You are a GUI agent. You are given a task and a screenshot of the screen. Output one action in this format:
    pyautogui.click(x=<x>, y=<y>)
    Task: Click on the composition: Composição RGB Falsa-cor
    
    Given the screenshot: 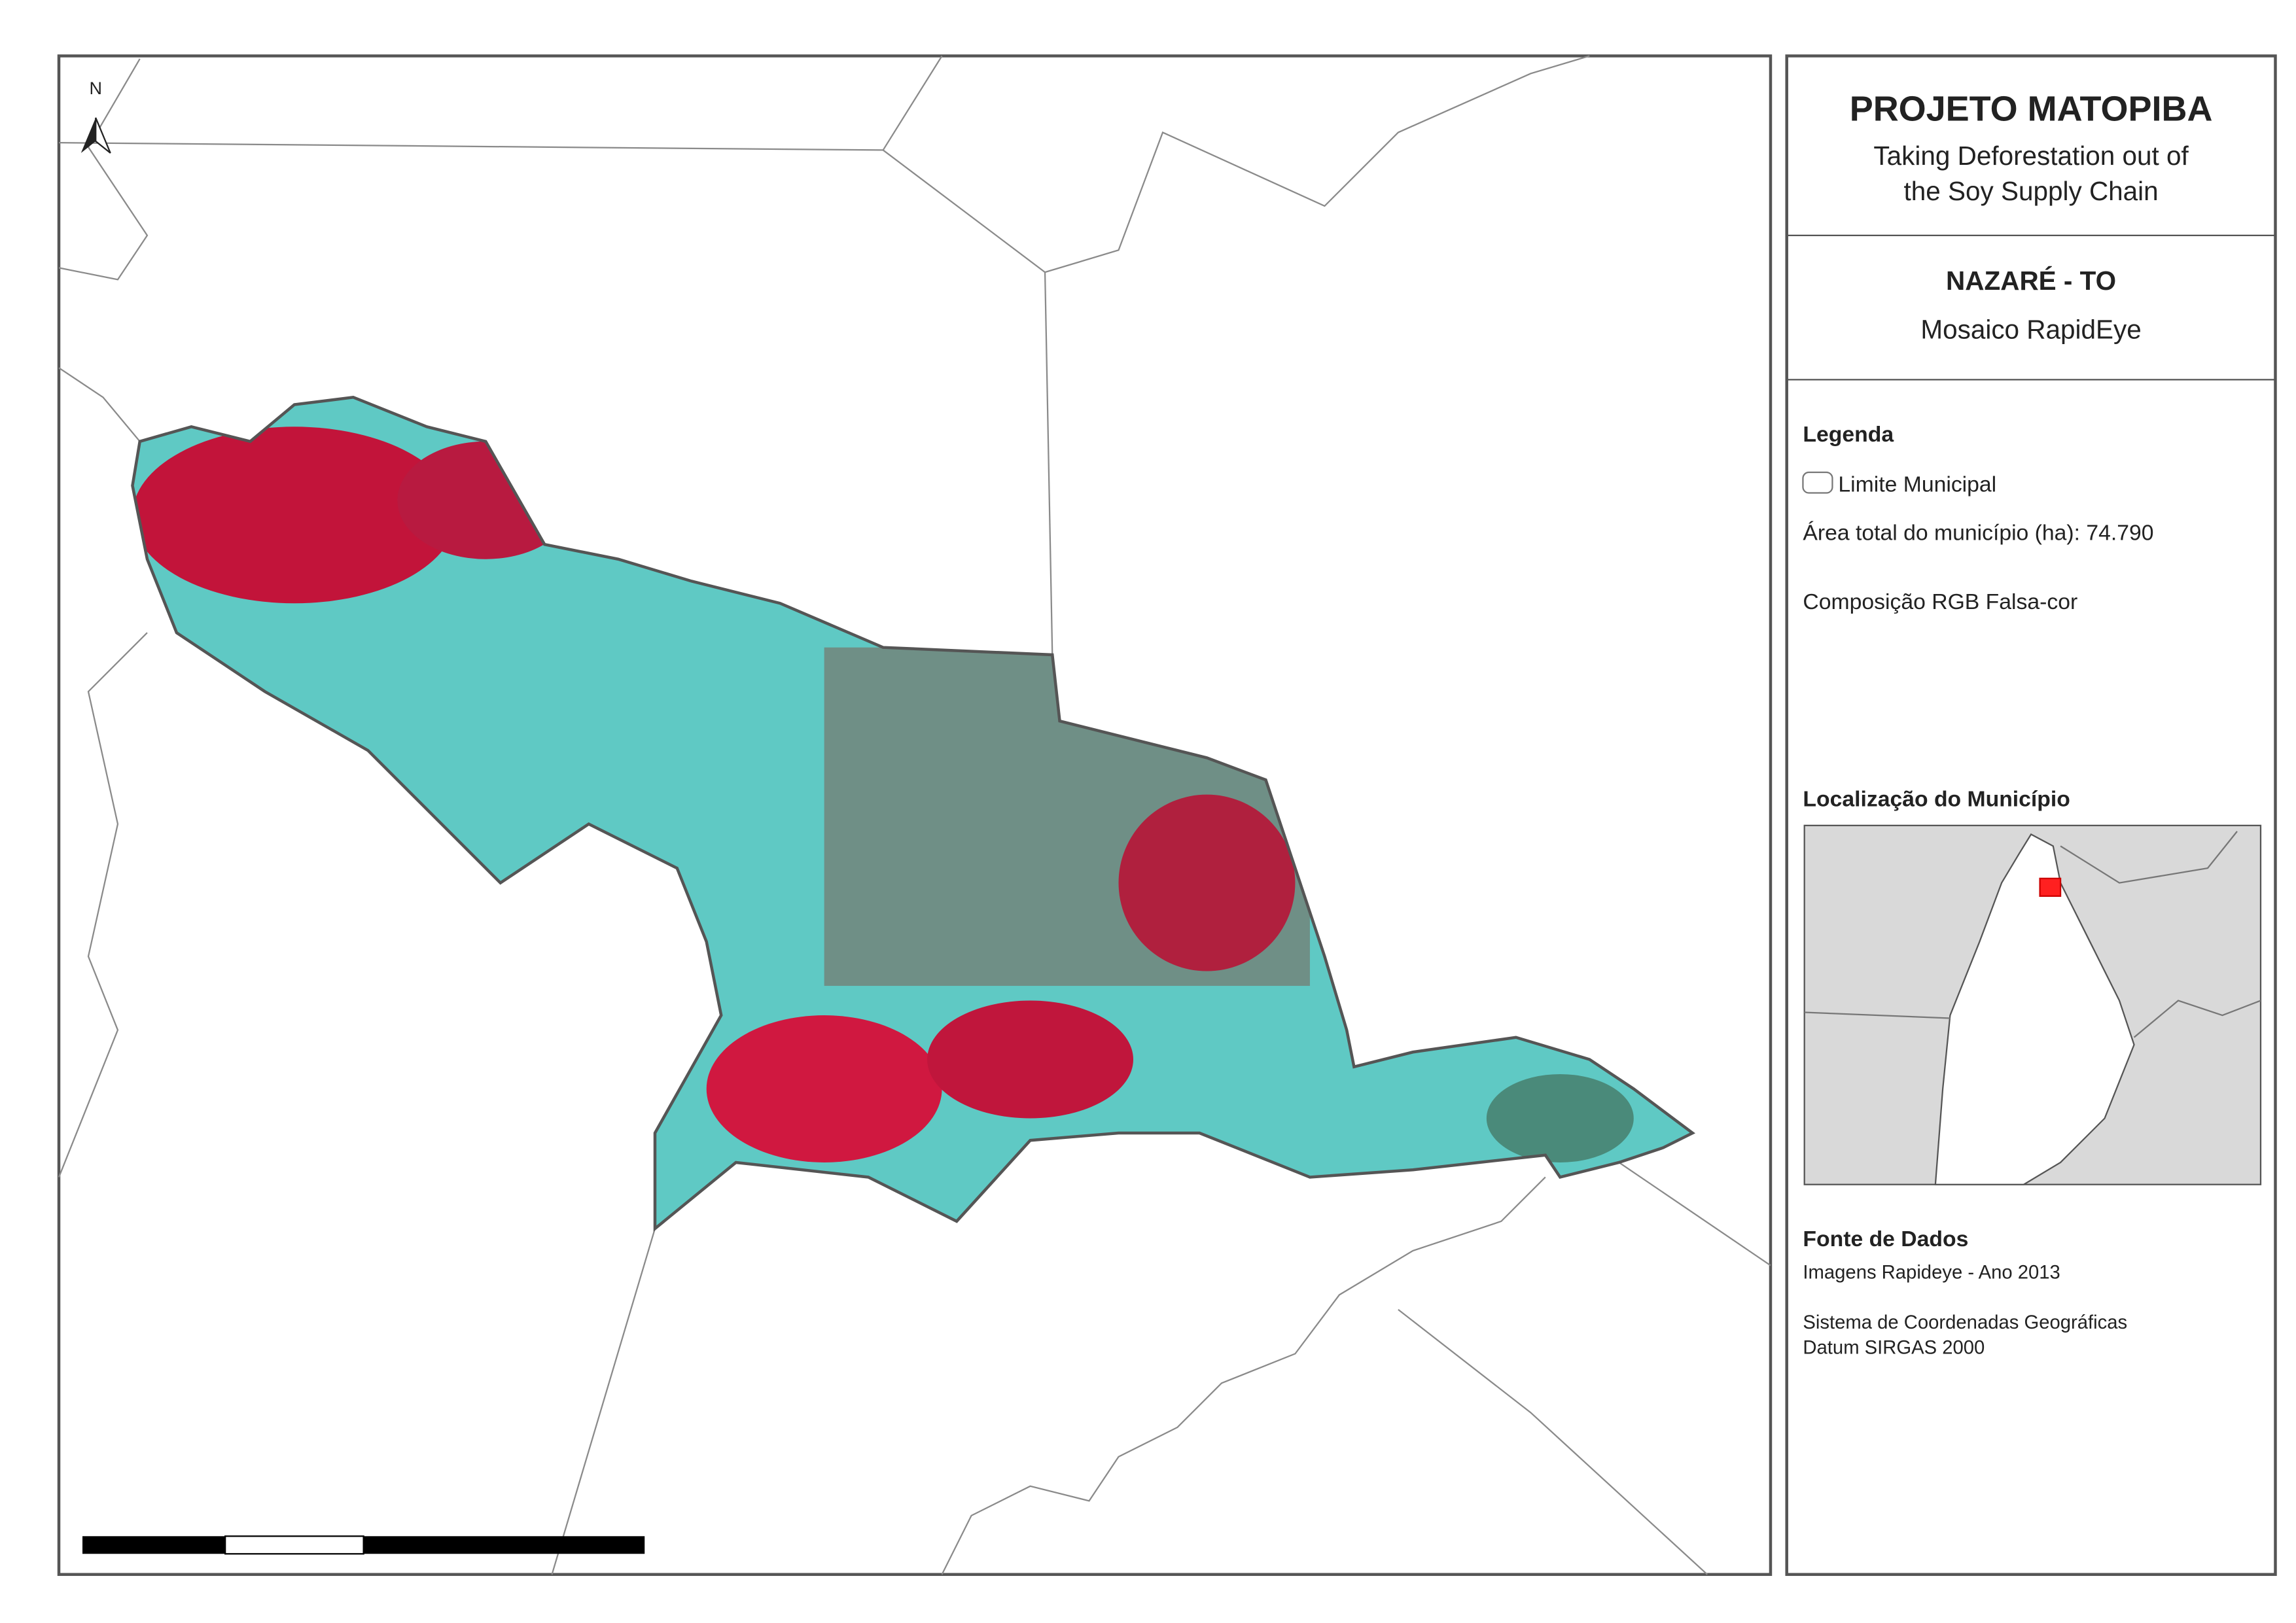 What is the action you would take?
    pyautogui.click(x=1940, y=601)
    